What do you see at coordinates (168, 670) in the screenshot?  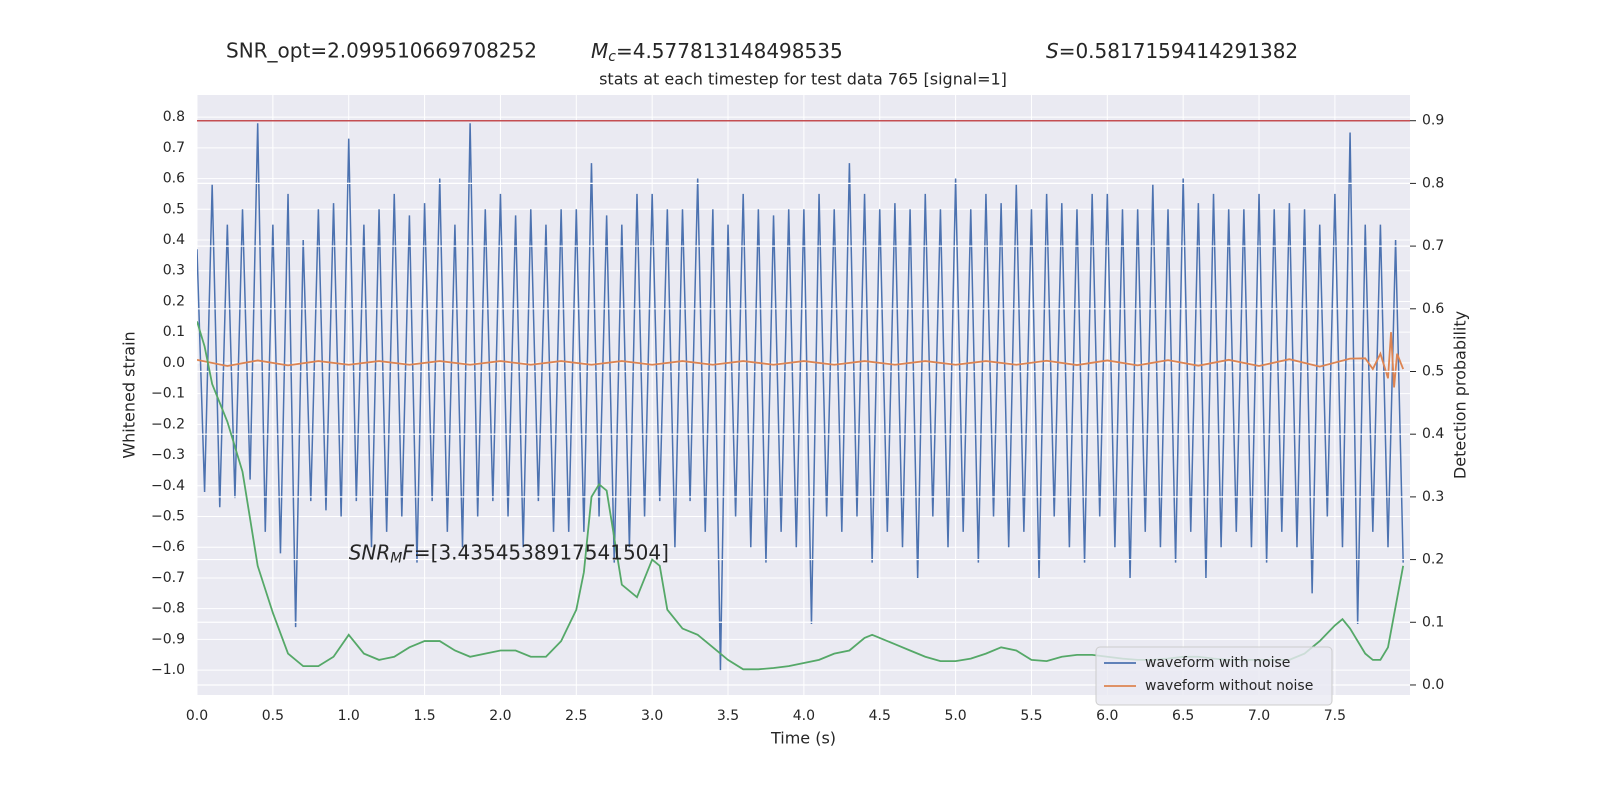 I see `y-tick-label: −1.0` at bounding box center [168, 670].